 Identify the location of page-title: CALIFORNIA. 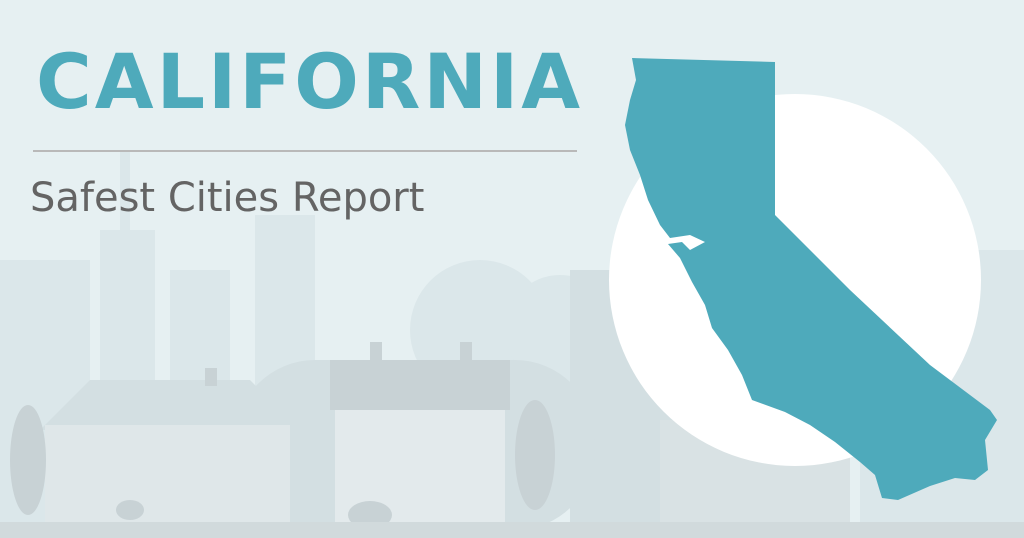
(310, 81).